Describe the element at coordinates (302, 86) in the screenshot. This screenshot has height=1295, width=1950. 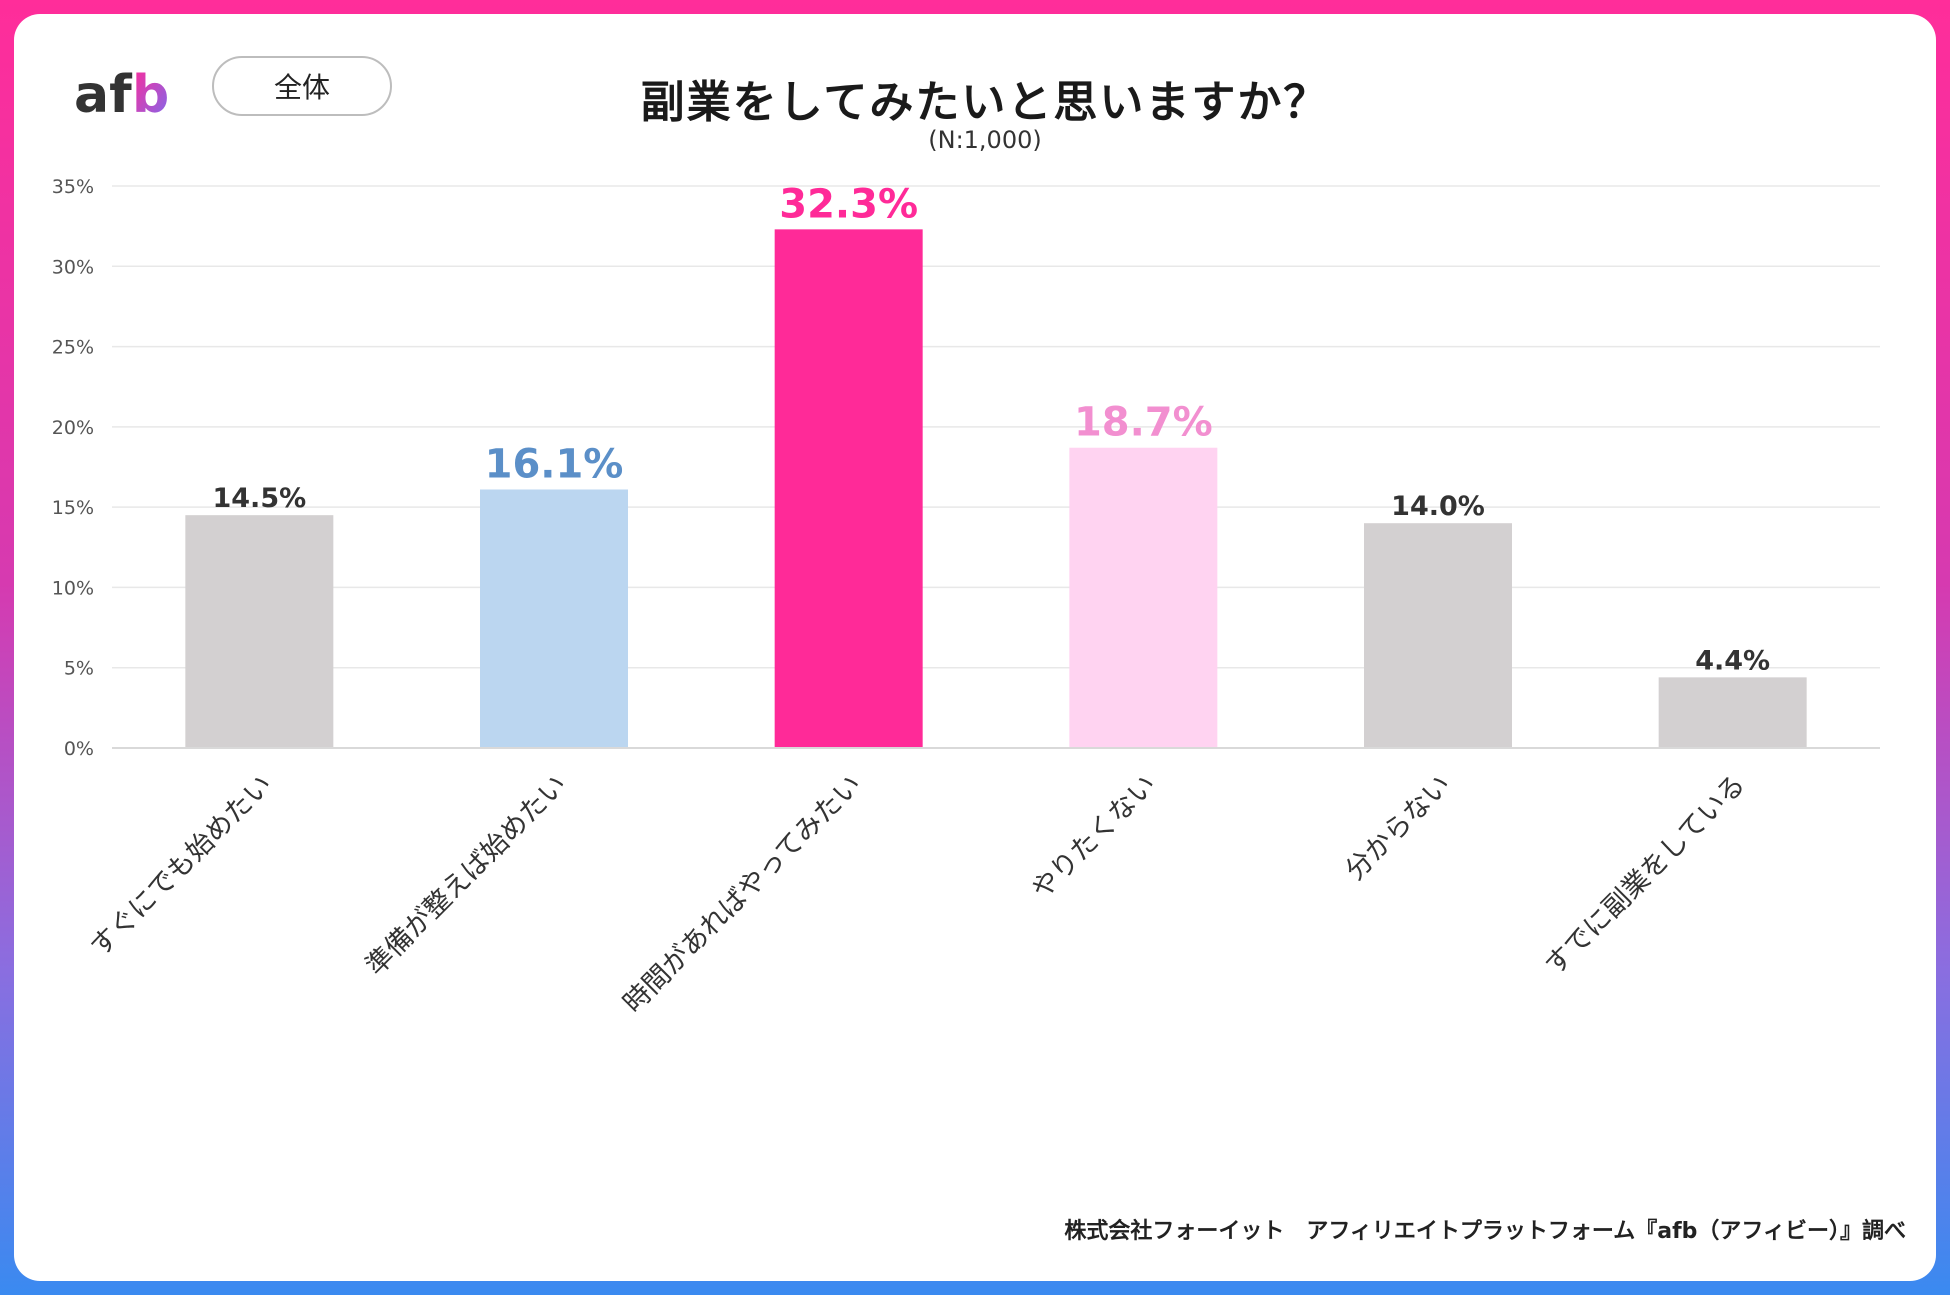
I see `scope-badge: 全体` at that location.